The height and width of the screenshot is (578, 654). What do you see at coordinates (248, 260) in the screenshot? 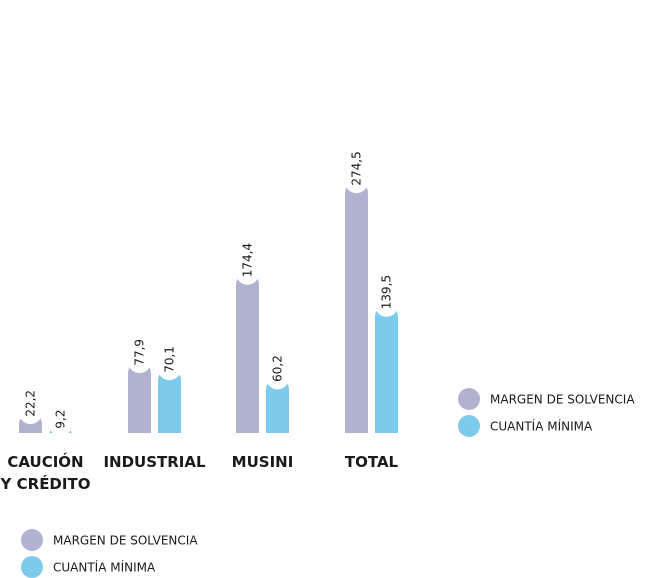
I see `bar-value-label: 174,4` at bounding box center [248, 260].